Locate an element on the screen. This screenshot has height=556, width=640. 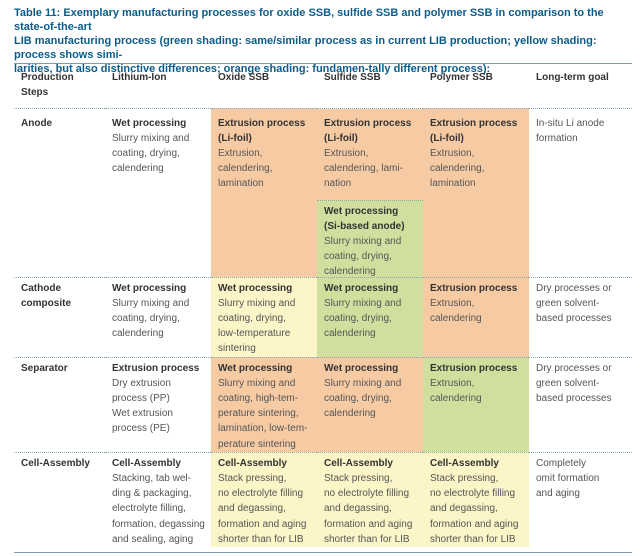
cell-line: formation, degassing is located at coordinates (158, 524).